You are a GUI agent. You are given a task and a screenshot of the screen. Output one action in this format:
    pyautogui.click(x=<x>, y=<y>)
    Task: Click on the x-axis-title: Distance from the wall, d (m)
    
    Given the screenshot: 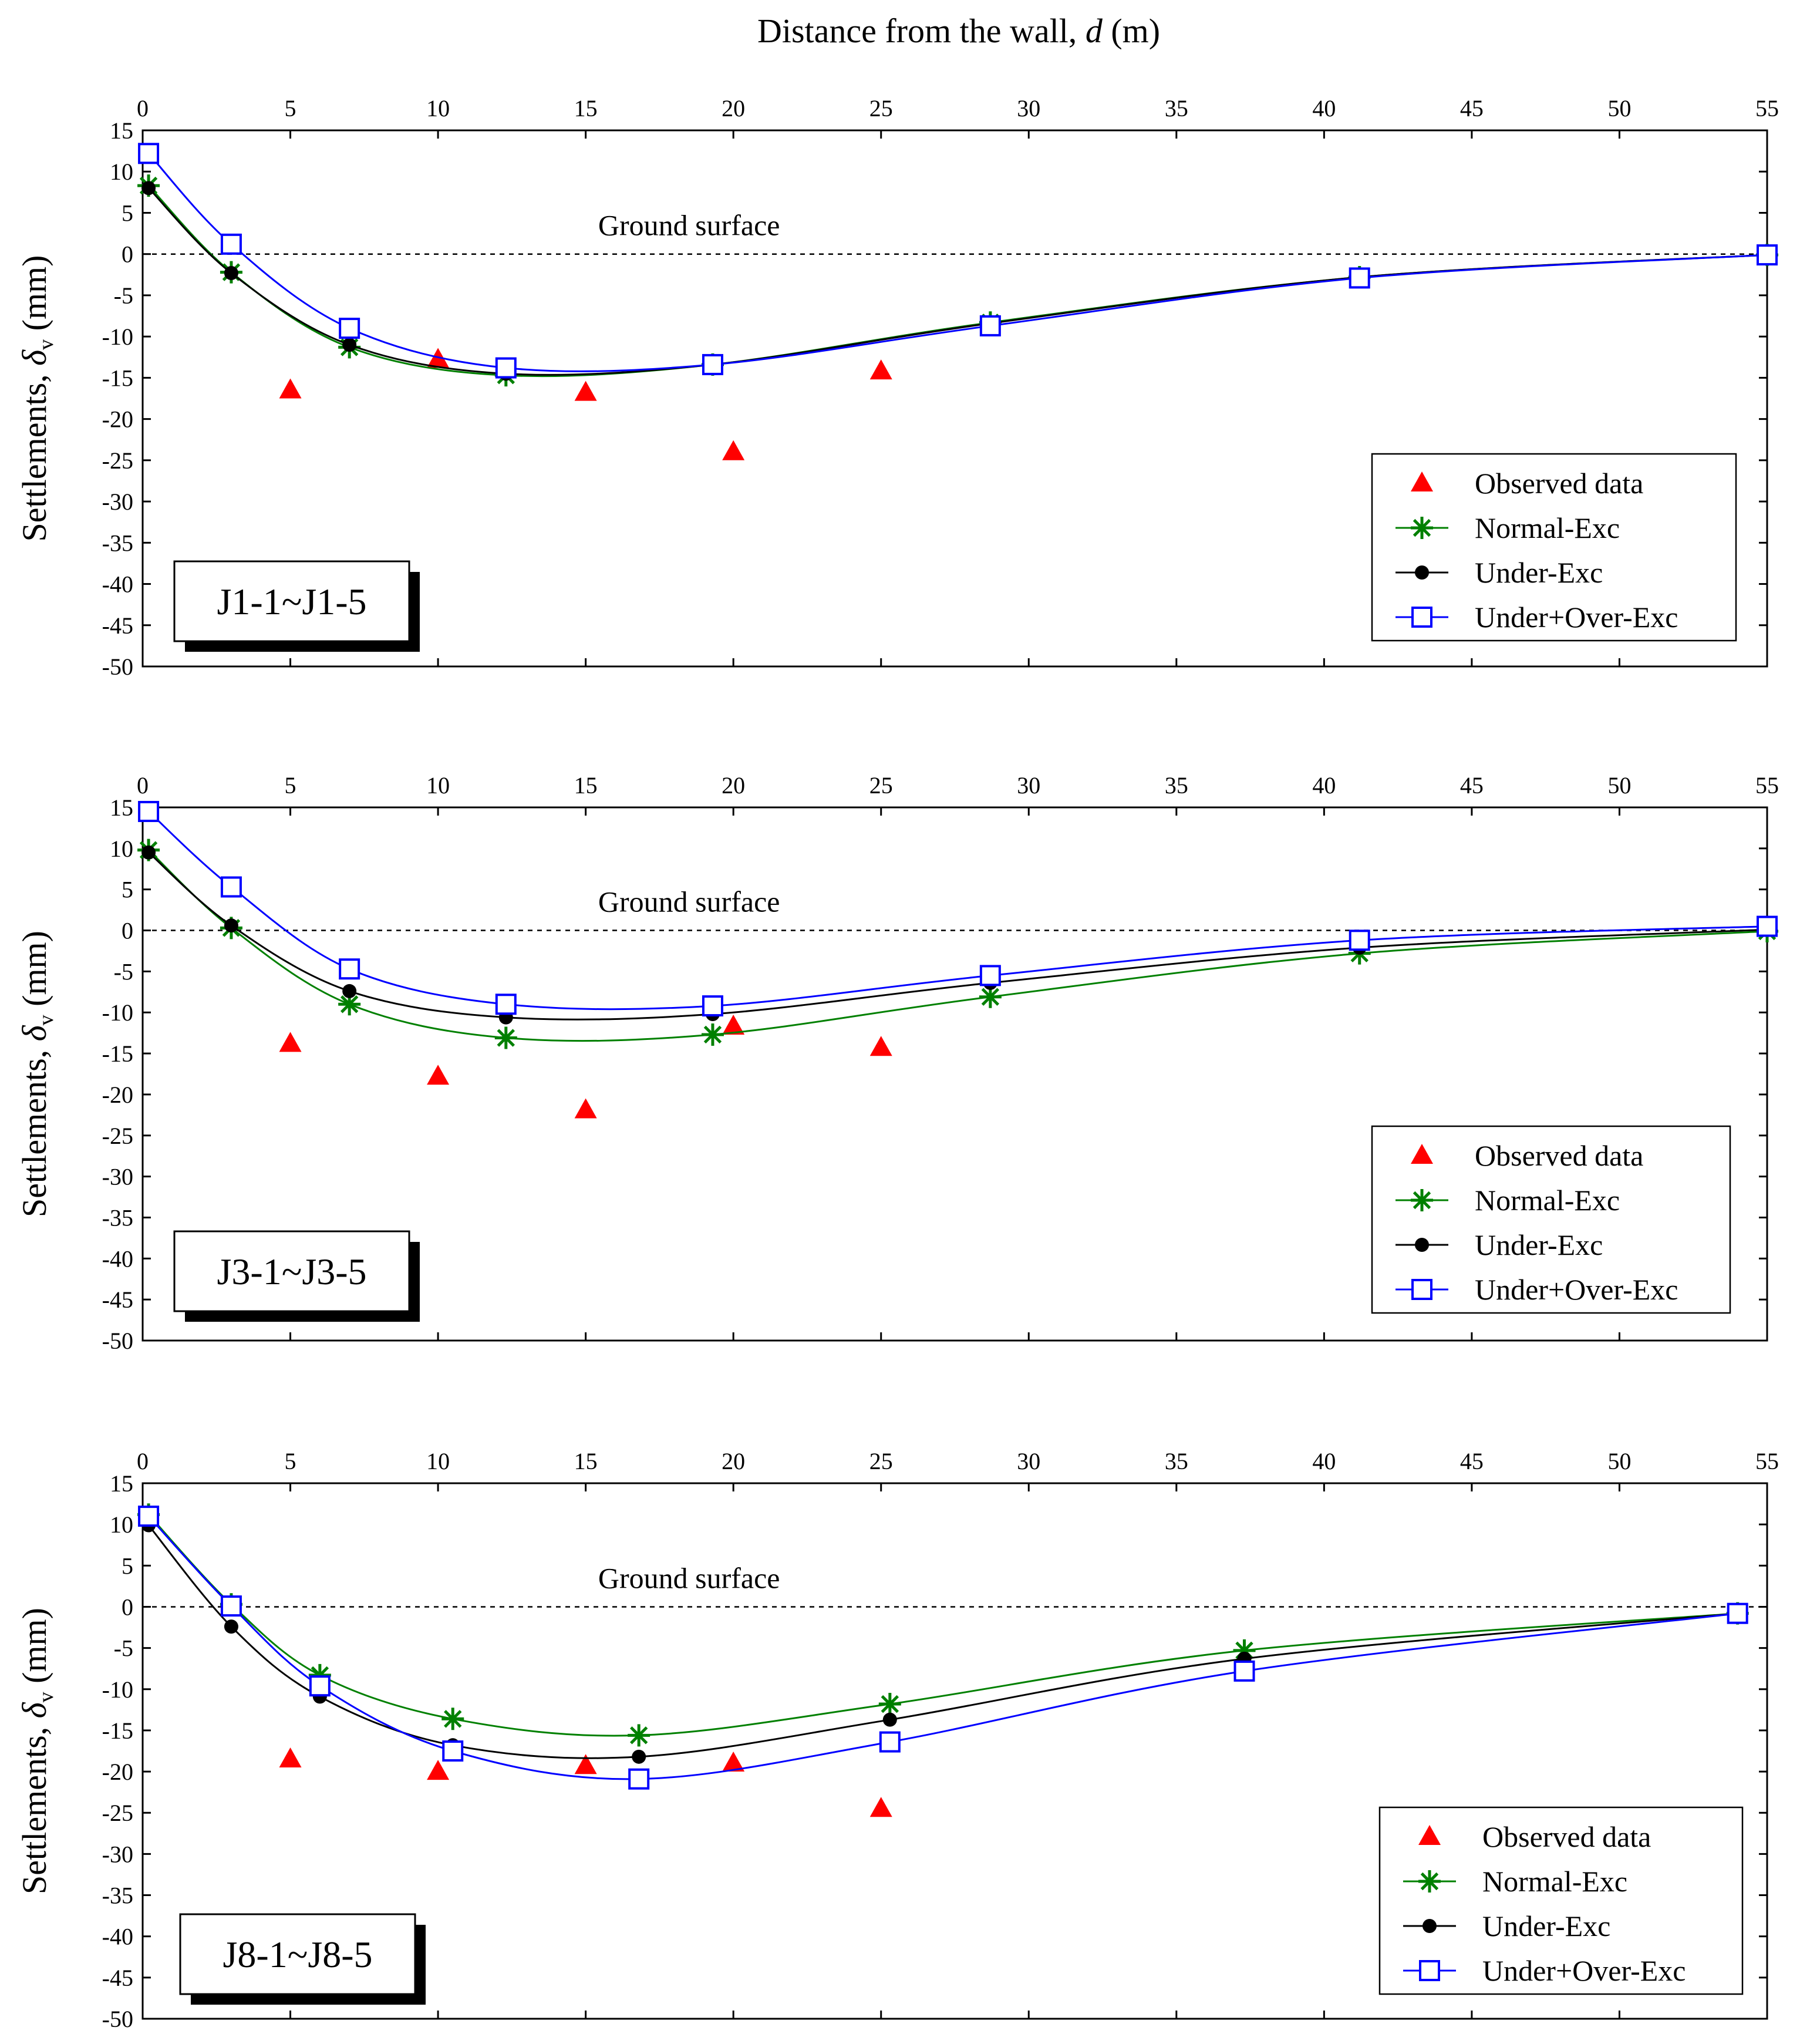 What is the action you would take?
    pyautogui.click(x=958, y=31)
    